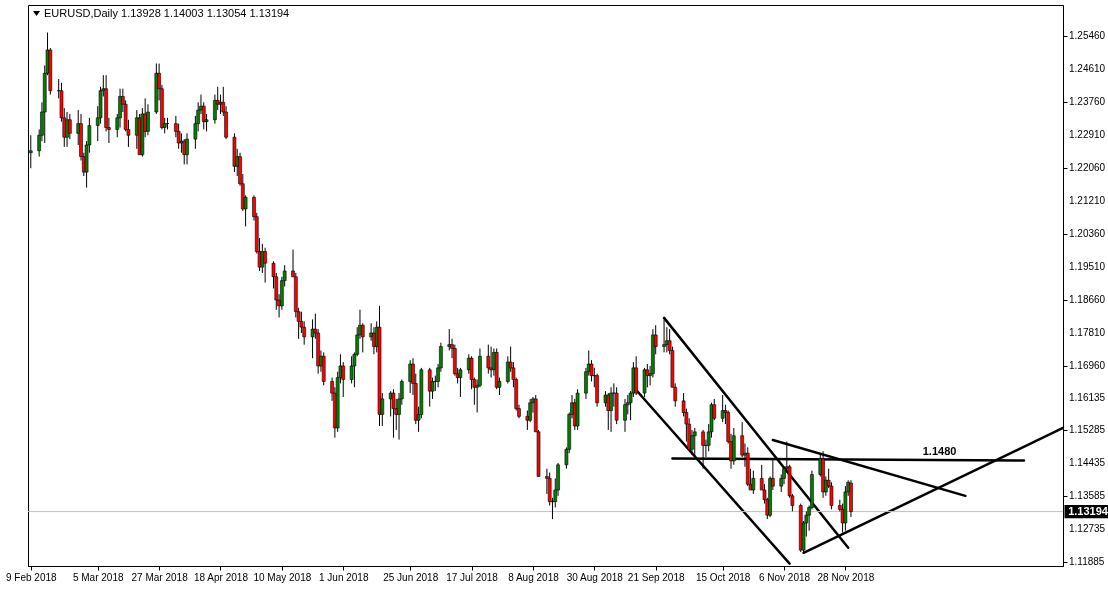 This screenshot has width=1108, height=589. I want to click on x-tick-label: 17 Jul 2018, so click(472, 577).